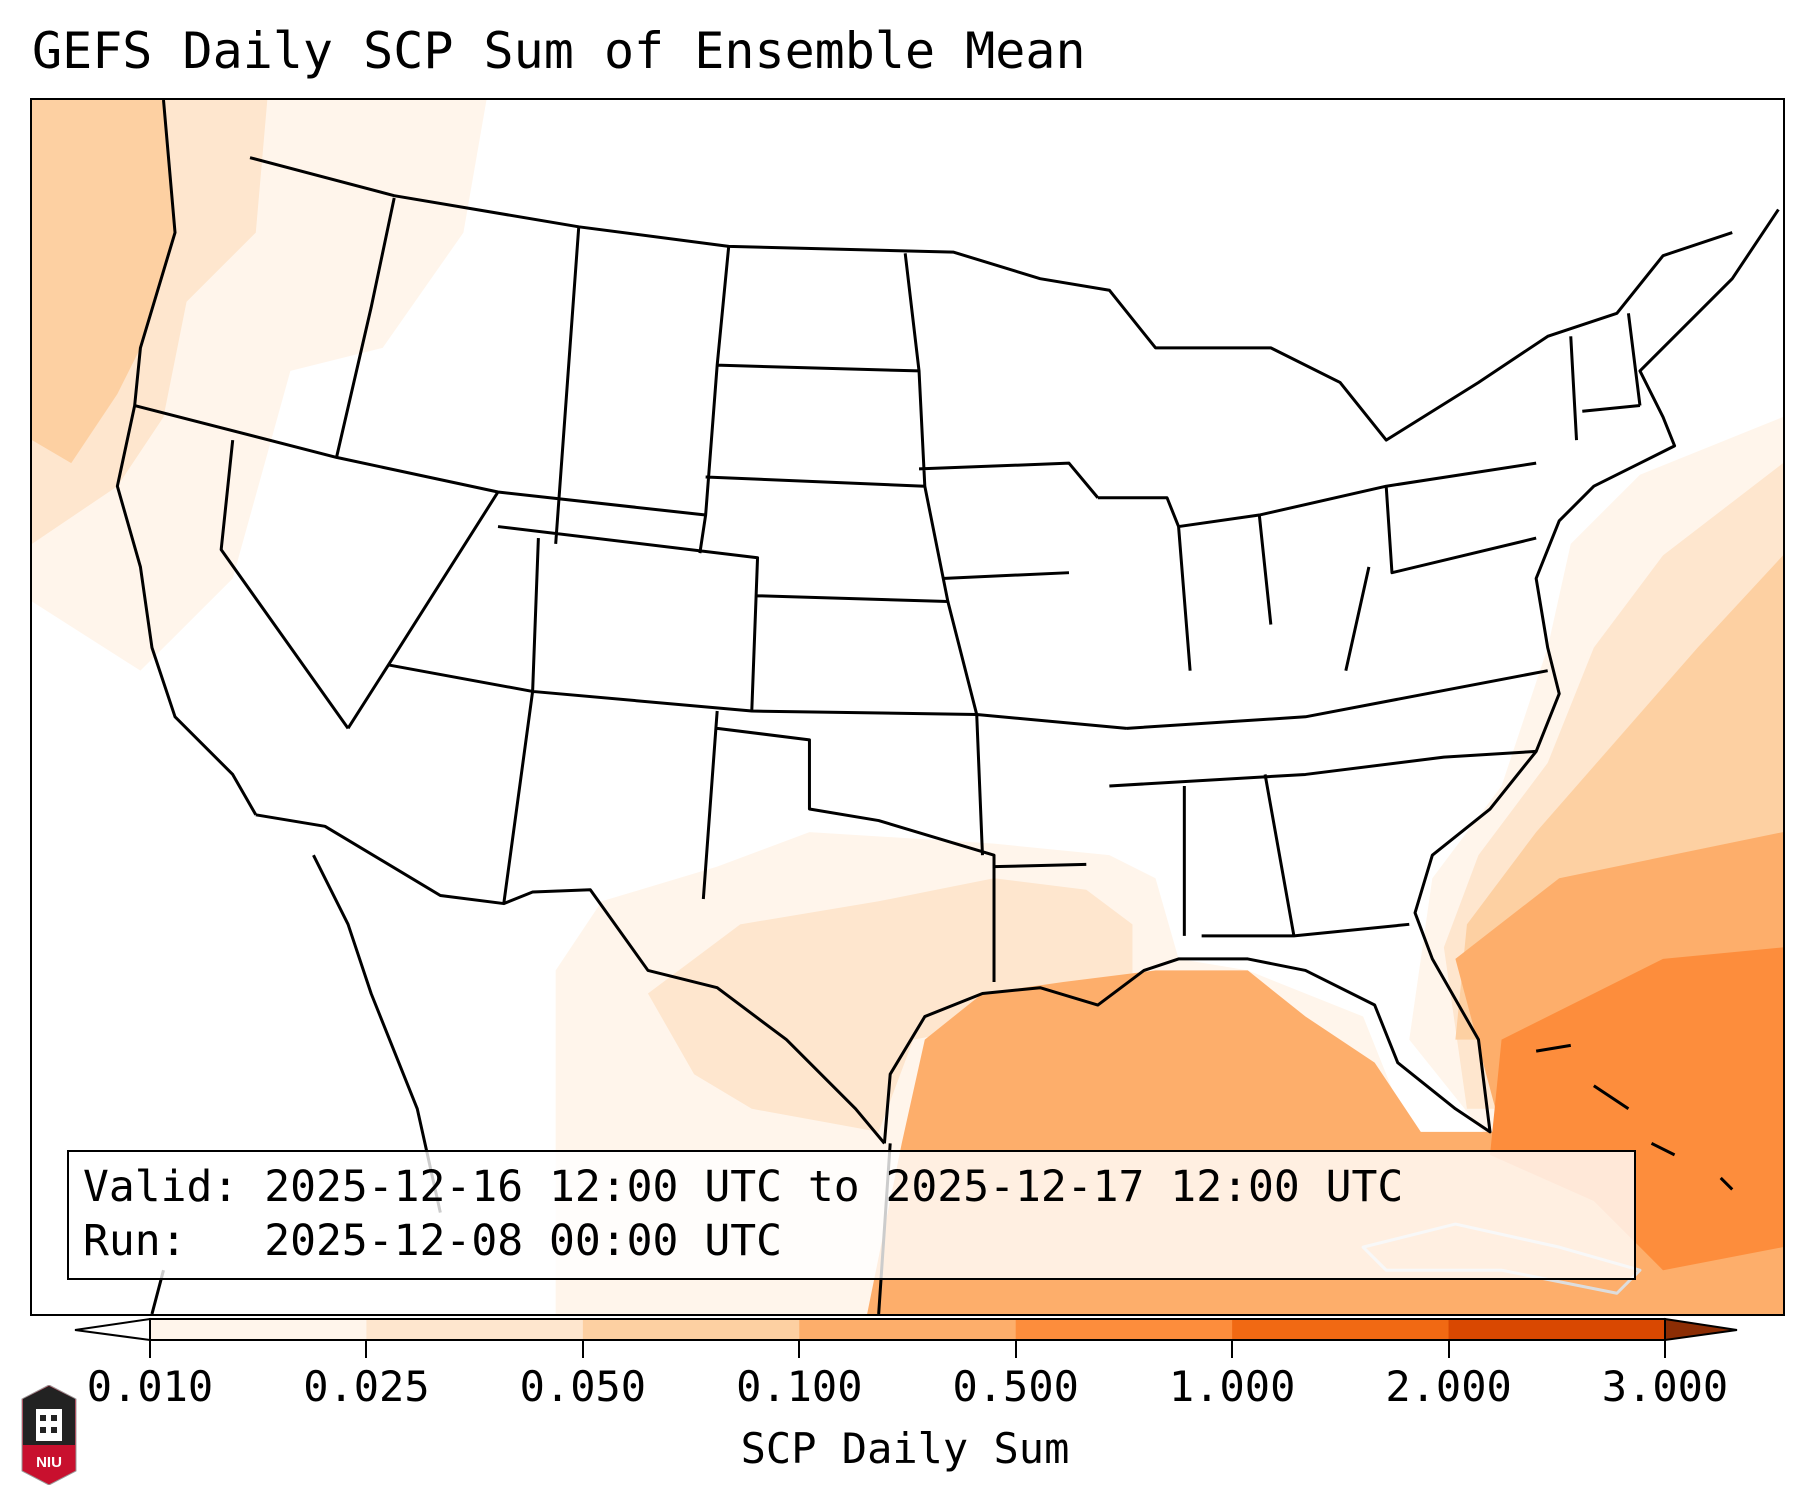 Image resolution: width=1803 pixels, height=1500 pixels. What do you see at coordinates (1232, 1386) in the screenshot?
I see `colorbar-tick-label: 1.000` at bounding box center [1232, 1386].